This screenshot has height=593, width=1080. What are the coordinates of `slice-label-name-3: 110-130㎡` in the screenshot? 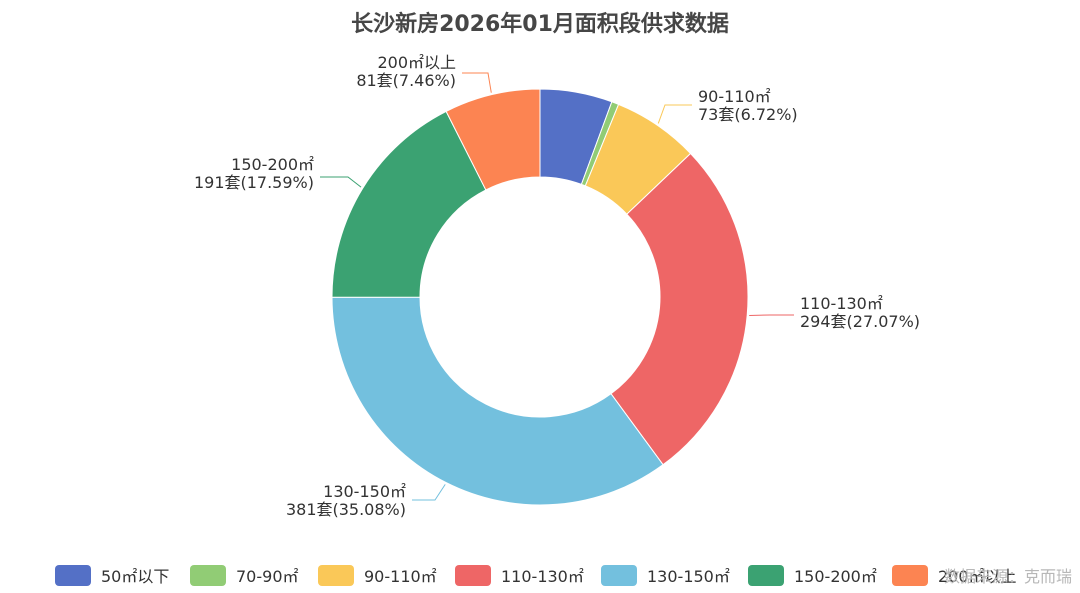 It's located at (841, 303).